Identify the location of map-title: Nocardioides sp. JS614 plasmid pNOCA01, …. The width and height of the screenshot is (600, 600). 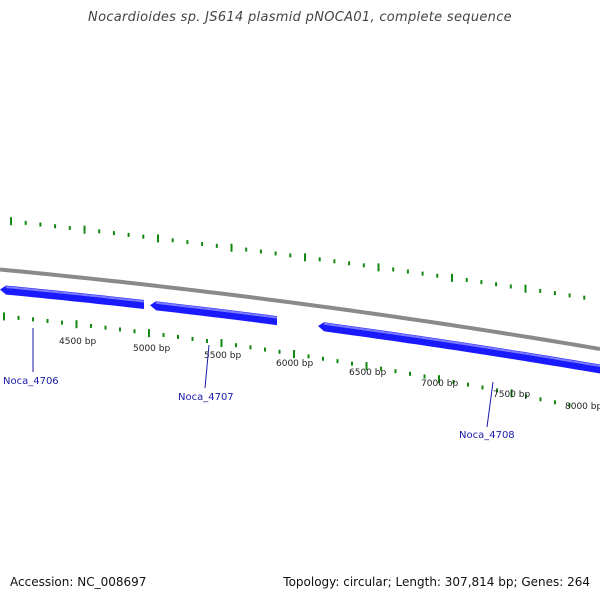
(300, 17).